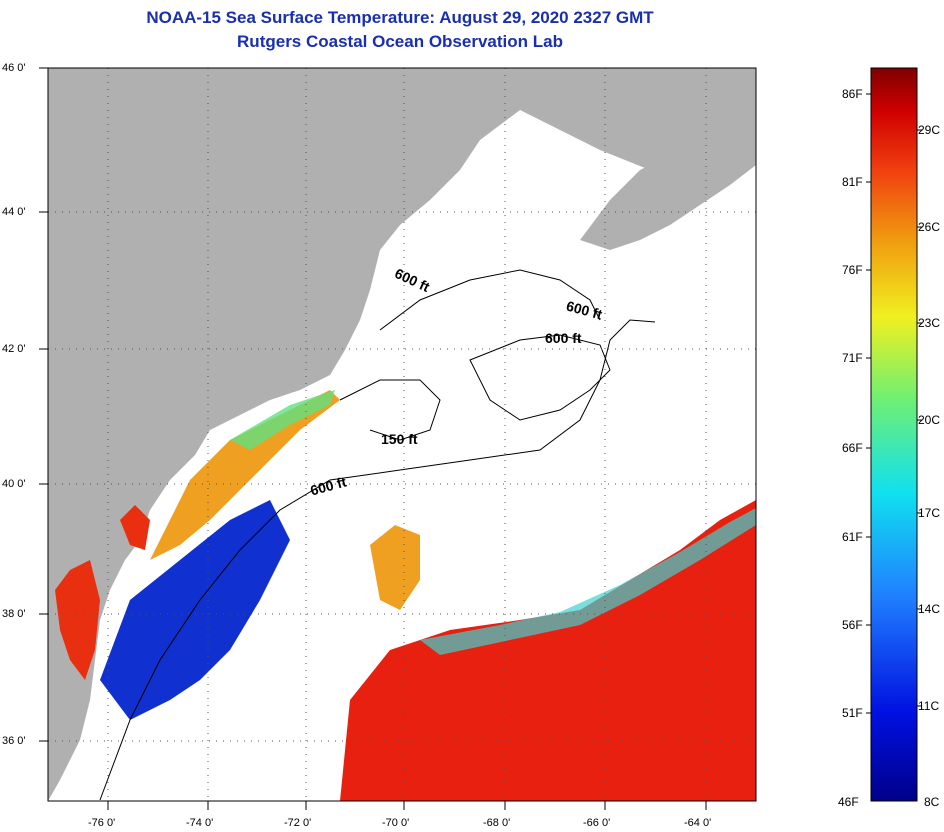 This screenshot has width=944, height=832. I want to click on lat-label: 36 0', so click(14, 741).